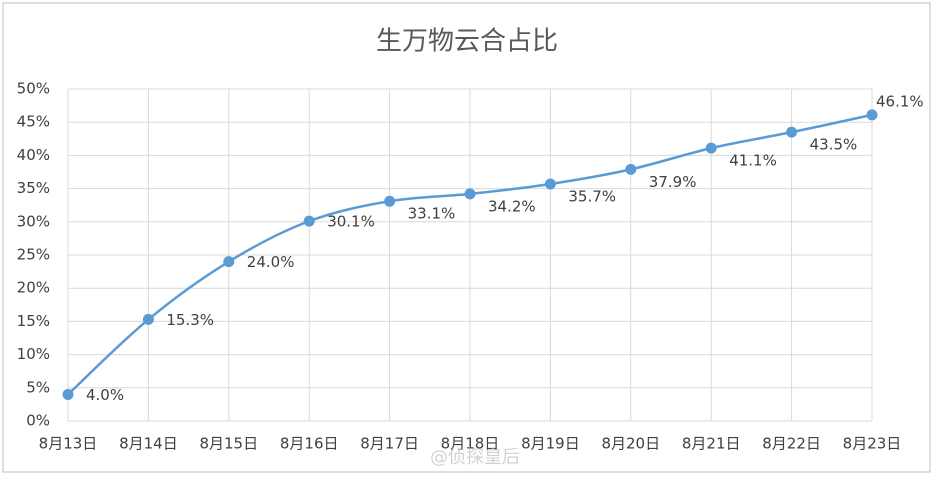 The image size is (934, 479). Describe the element at coordinates (753, 161) in the screenshot. I see `data-label: 41.1%` at that location.